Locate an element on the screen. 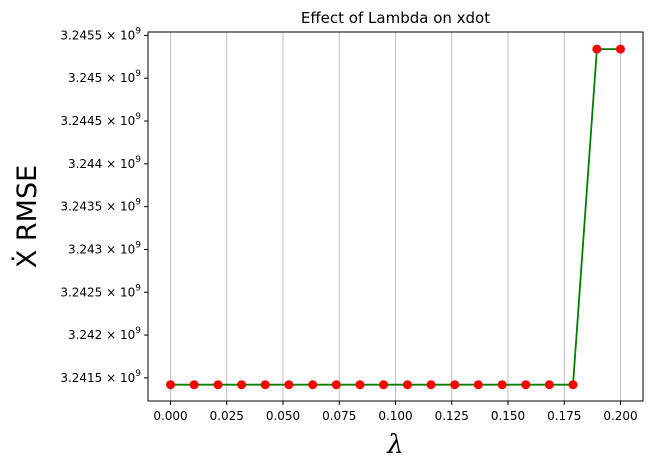  x-tick-label: 0.100 is located at coordinates (395, 416).